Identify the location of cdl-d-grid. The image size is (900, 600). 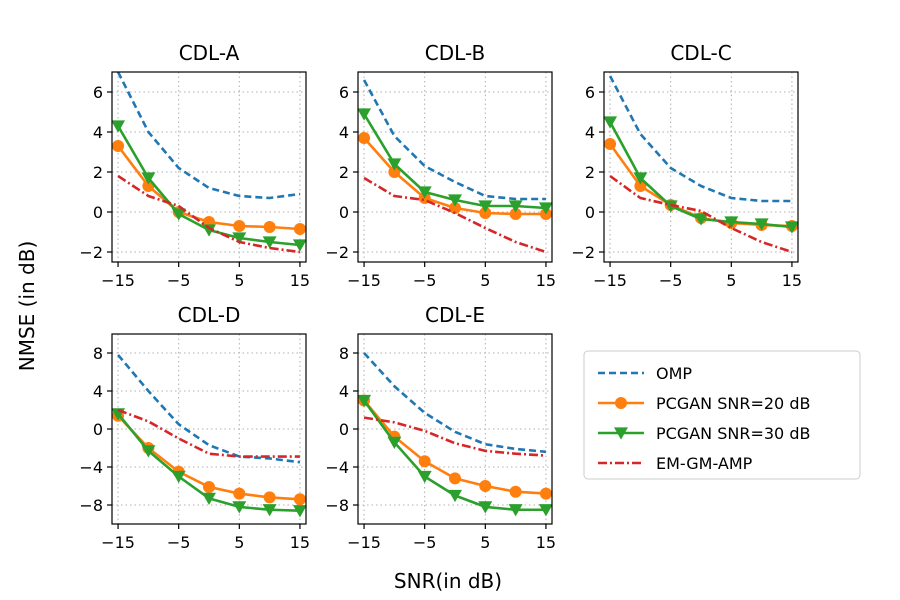
(209, 429).